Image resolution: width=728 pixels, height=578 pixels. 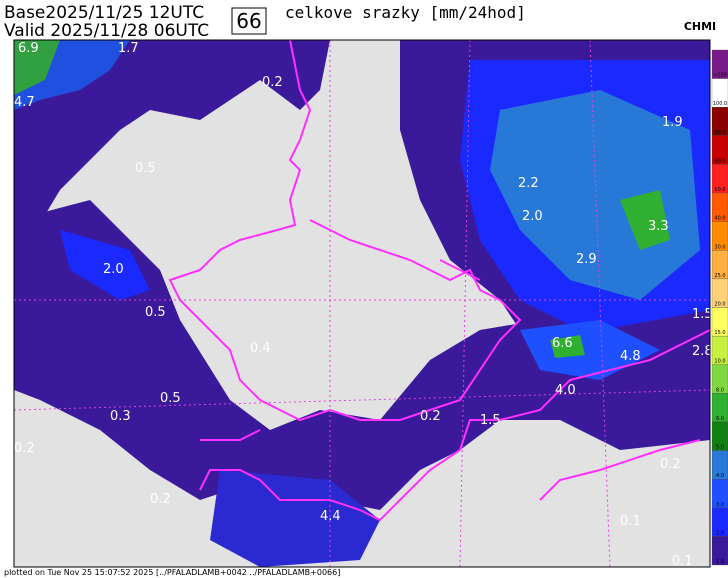 I want to click on valid-time: Valid 2025/11/28 06UTC, so click(x=106, y=31).